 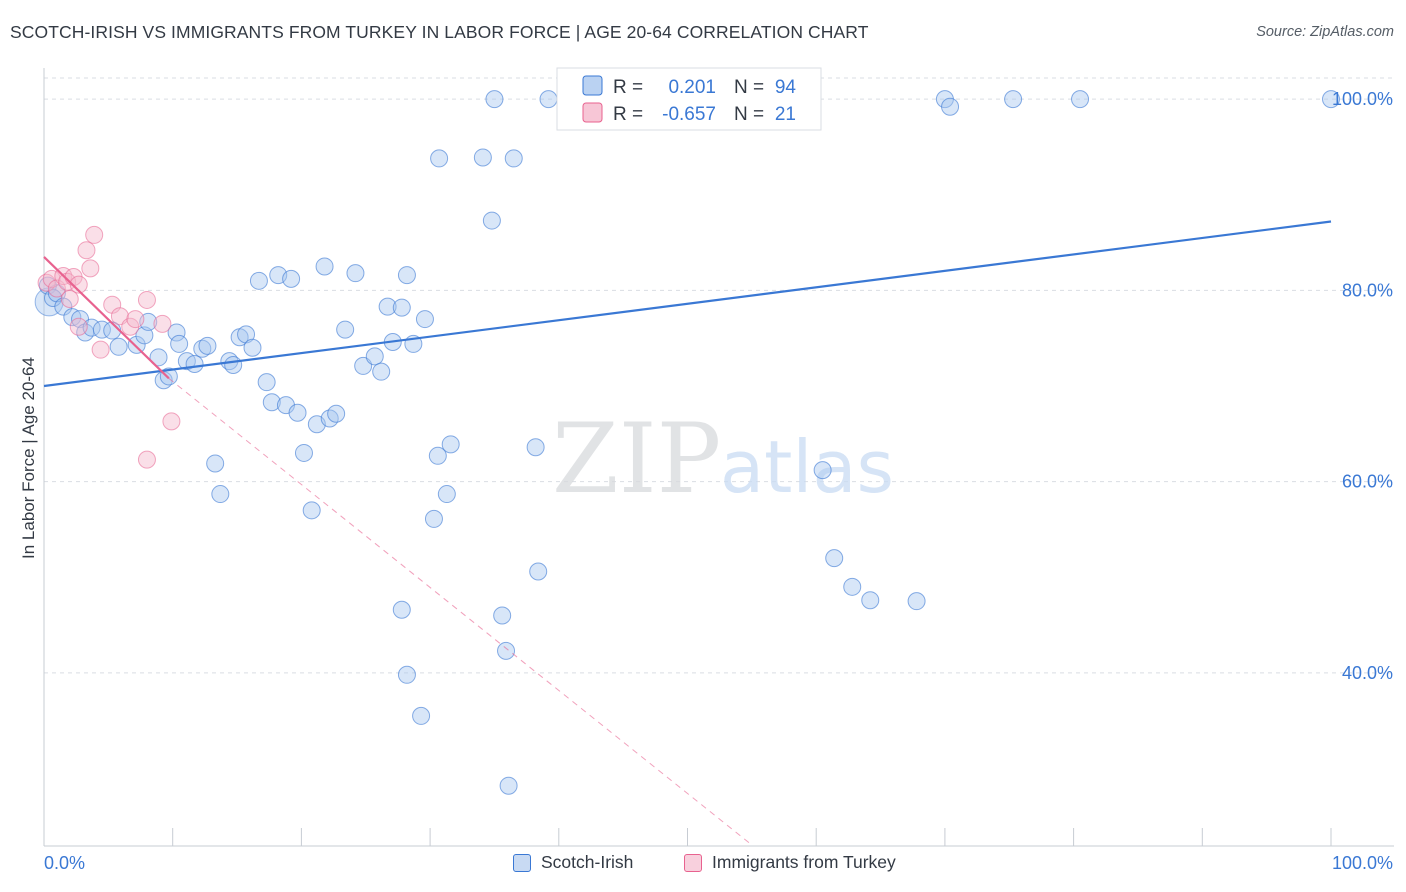 I want to click on x-tick-labels: 0.0% 100.0%, so click(x=718, y=863).